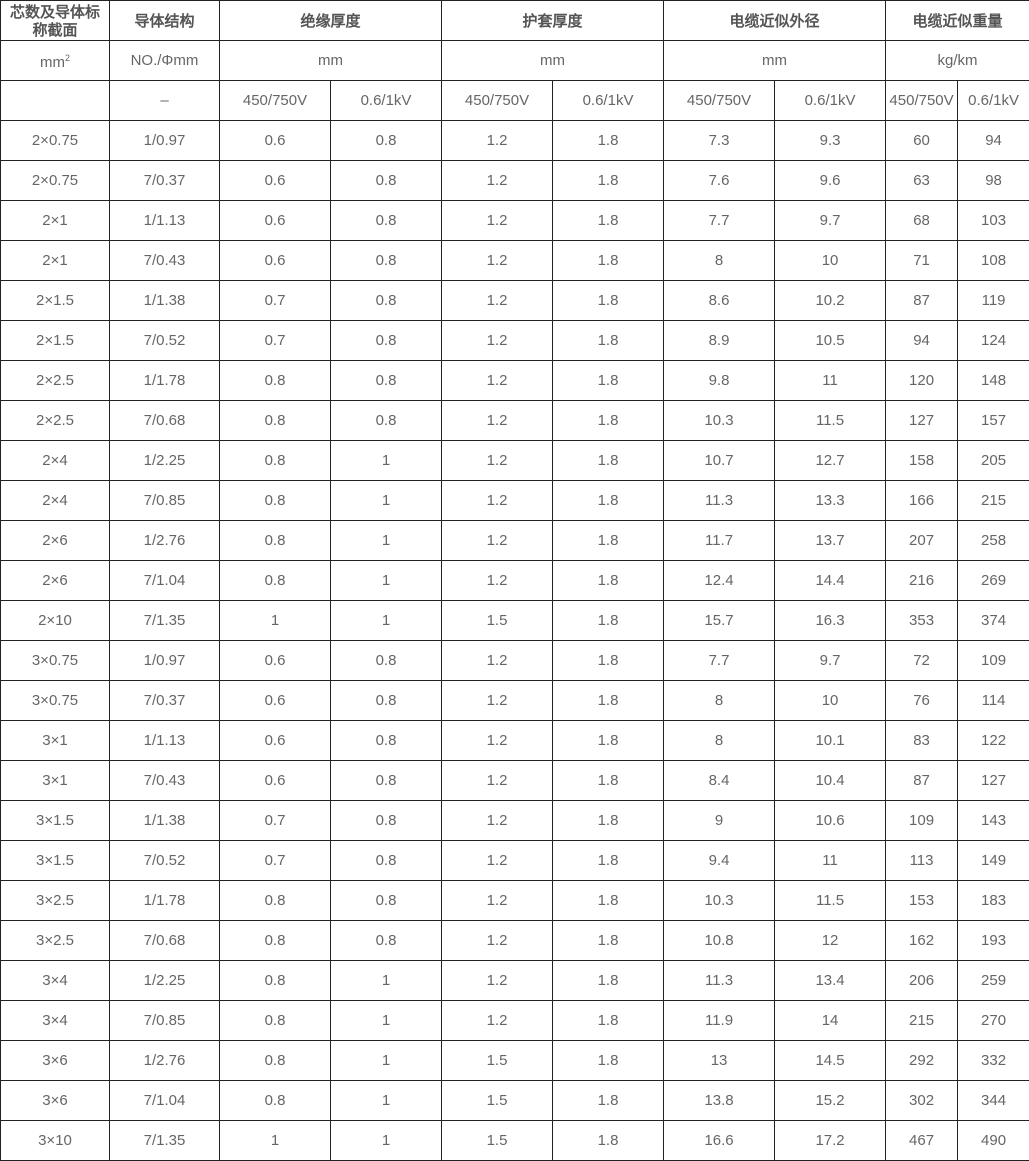 Image resolution: width=1029 pixels, height=1161 pixels. What do you see at coordinates (957, 20) in the screenshot?
I see `header-weight: 电缆近似重量` at bounding box center [957, 20].